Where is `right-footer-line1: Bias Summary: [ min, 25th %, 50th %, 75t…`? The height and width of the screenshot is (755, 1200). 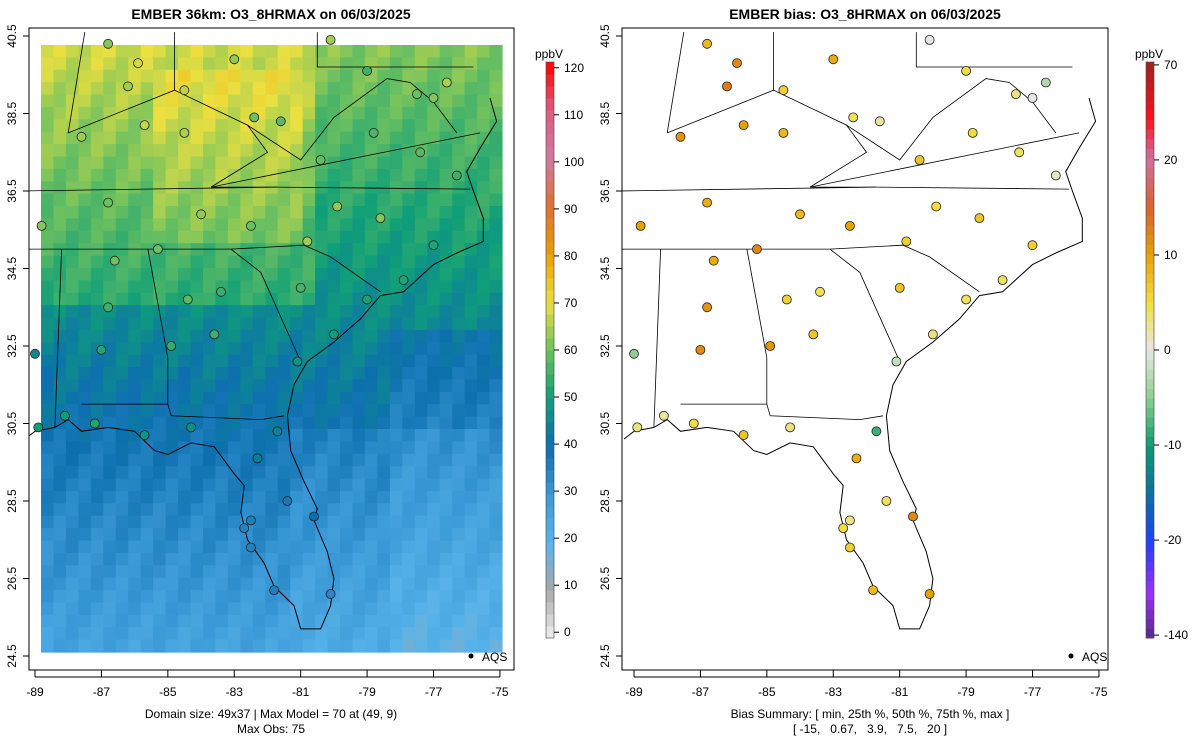 right-footer-line1: Bias Summary: [ min, 25th %, 50th %, 75t… is located at coordinates (870, 714).